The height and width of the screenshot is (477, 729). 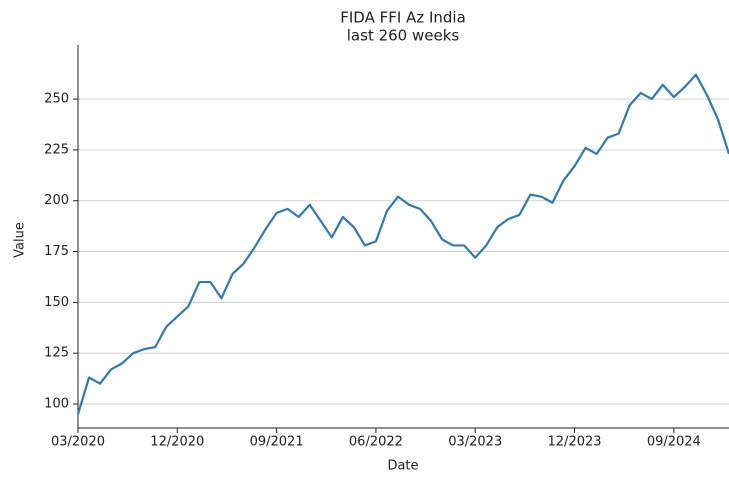 What do you see at coordinates (56, 302) in the screenshot?
I see `y-tick-label: 150` at bounding box center [56, 302].